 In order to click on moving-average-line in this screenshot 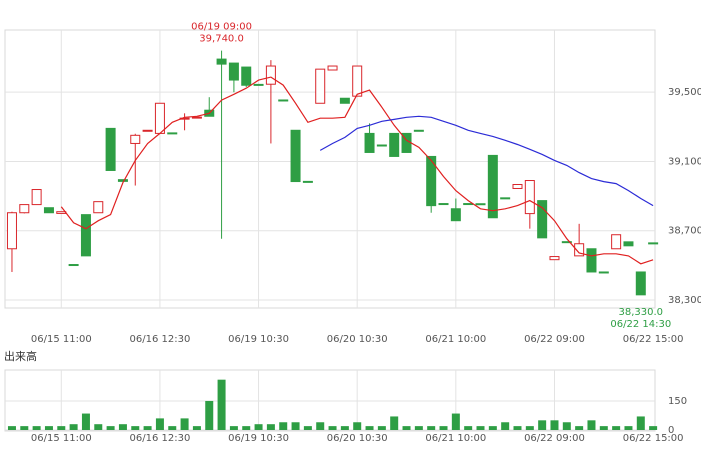, I will do `click(486, 161)`.